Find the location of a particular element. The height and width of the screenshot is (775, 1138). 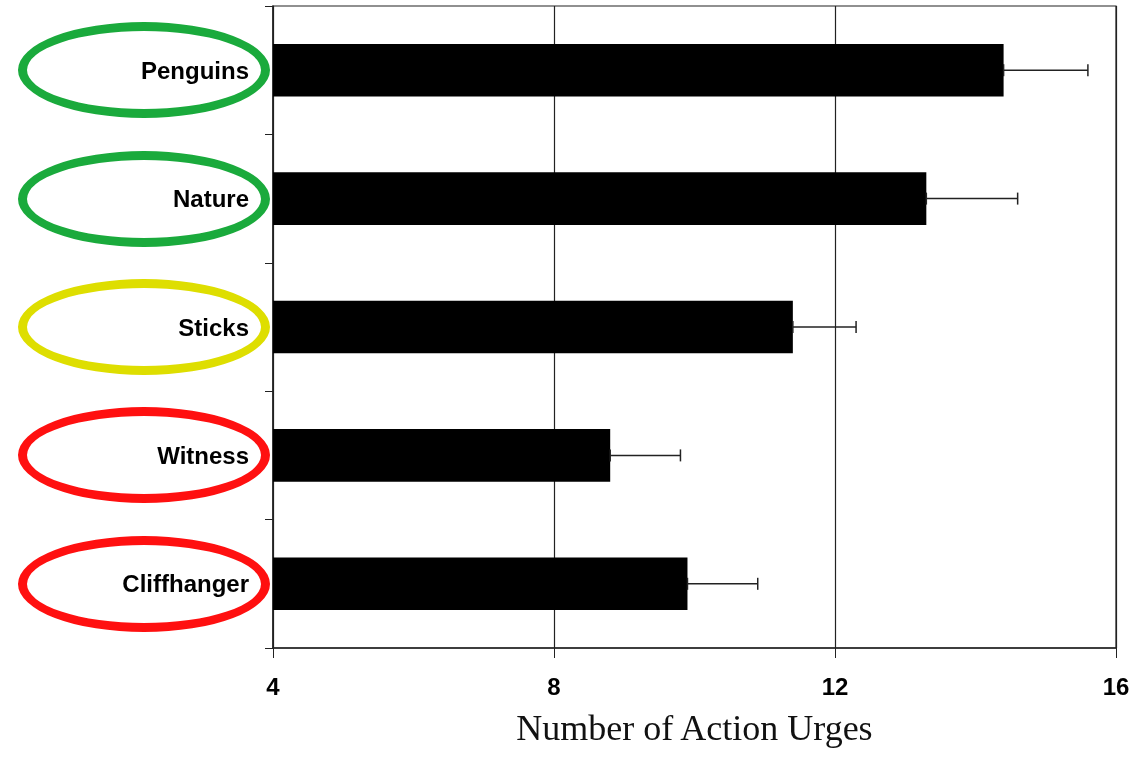

y-tick-label: Penguins is located at coordinates (194, 70).